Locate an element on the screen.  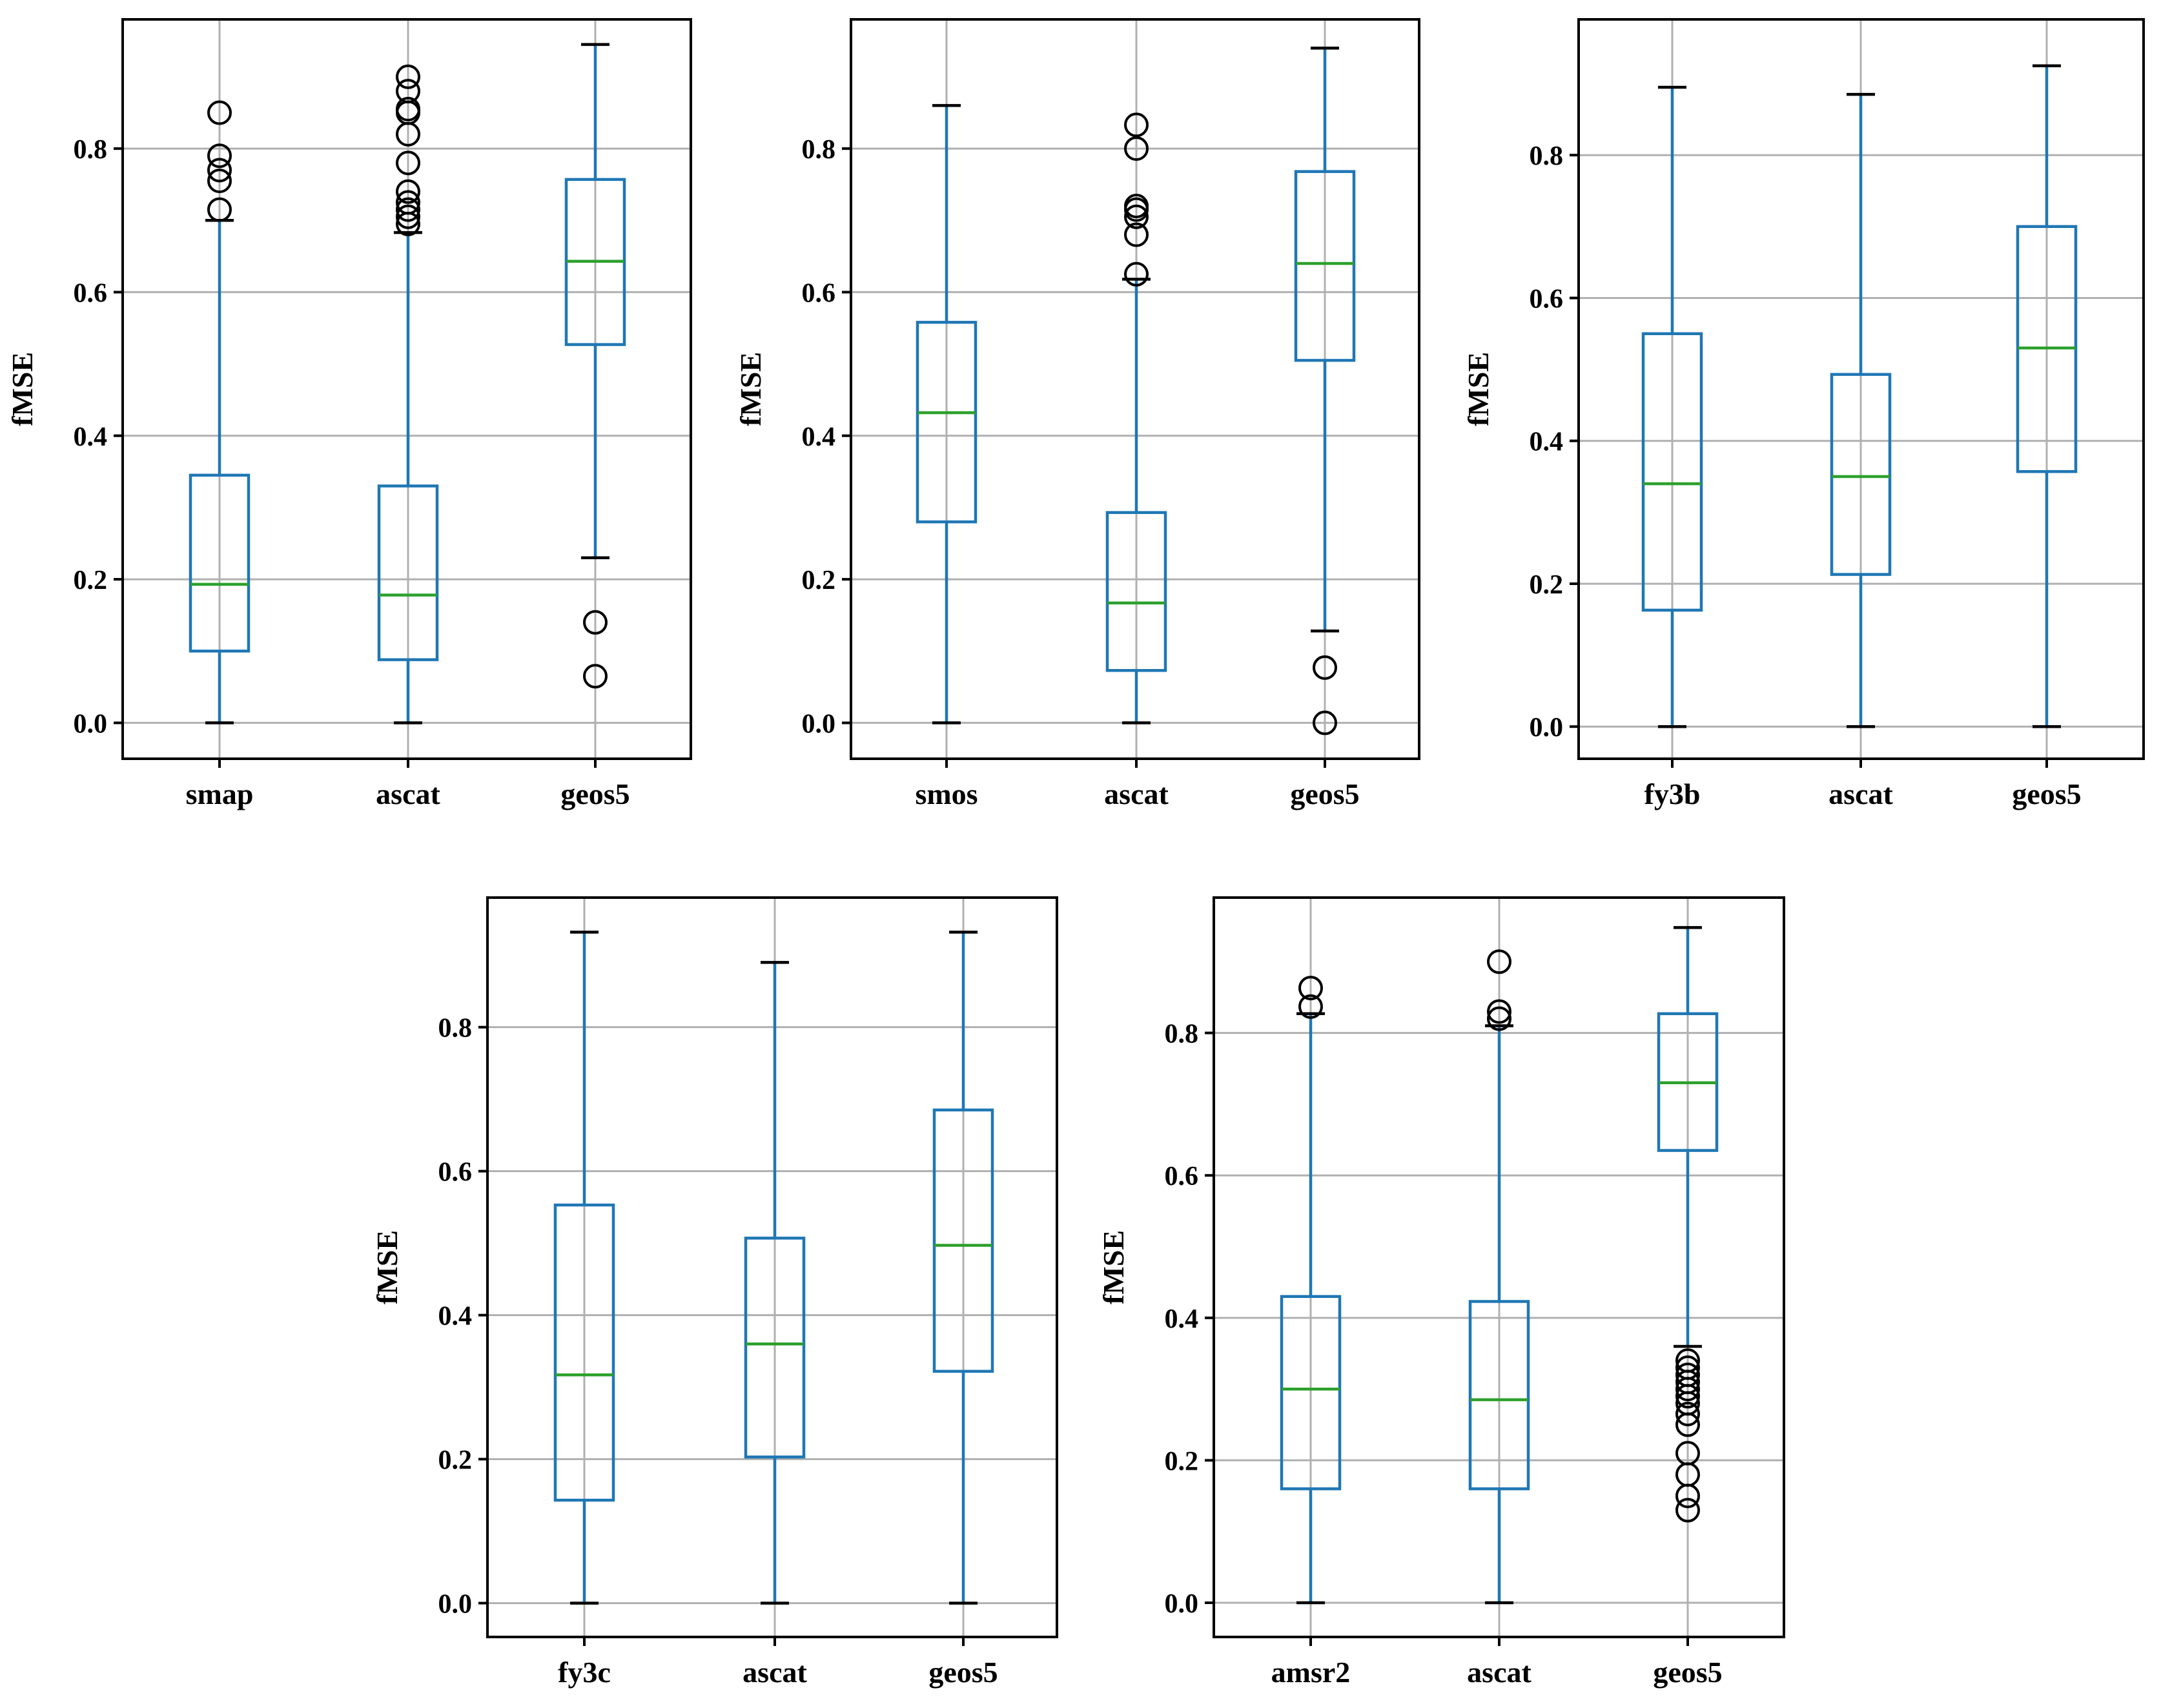
panel-2: 0.0 0.2 0.4 0.6 0.8 smos ascat geos5 fMSE is located at coordinates (1077, 414).